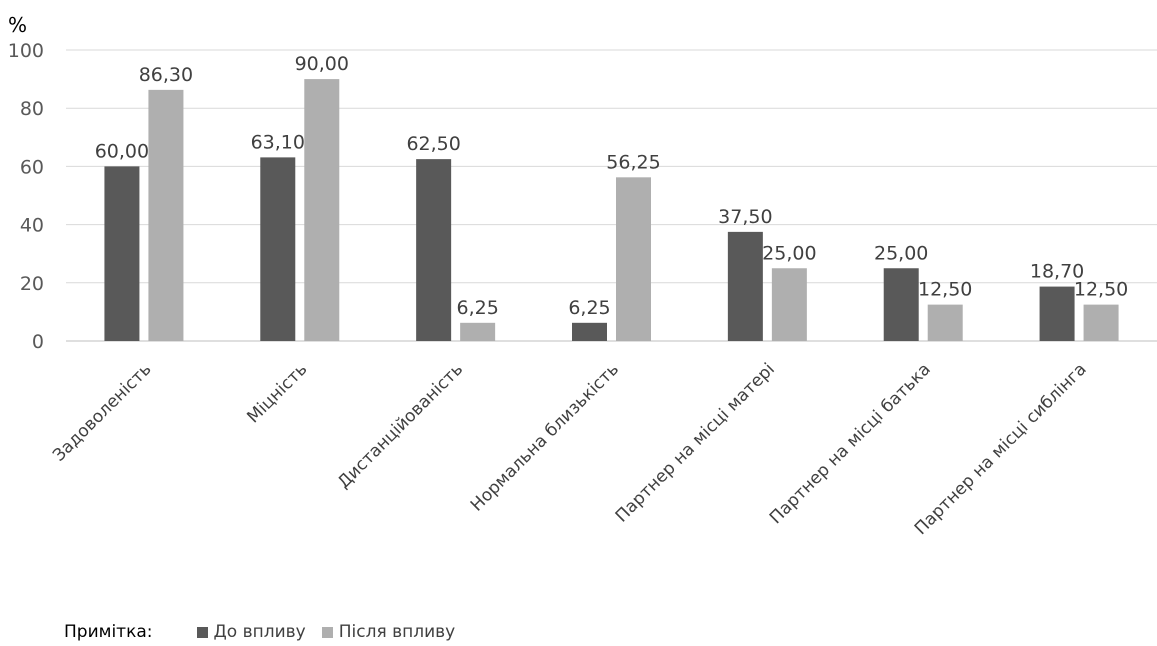 This screenshot has height=646, width=1157. I want to click on legend-item-after: Після впливу, so click(388, 632).